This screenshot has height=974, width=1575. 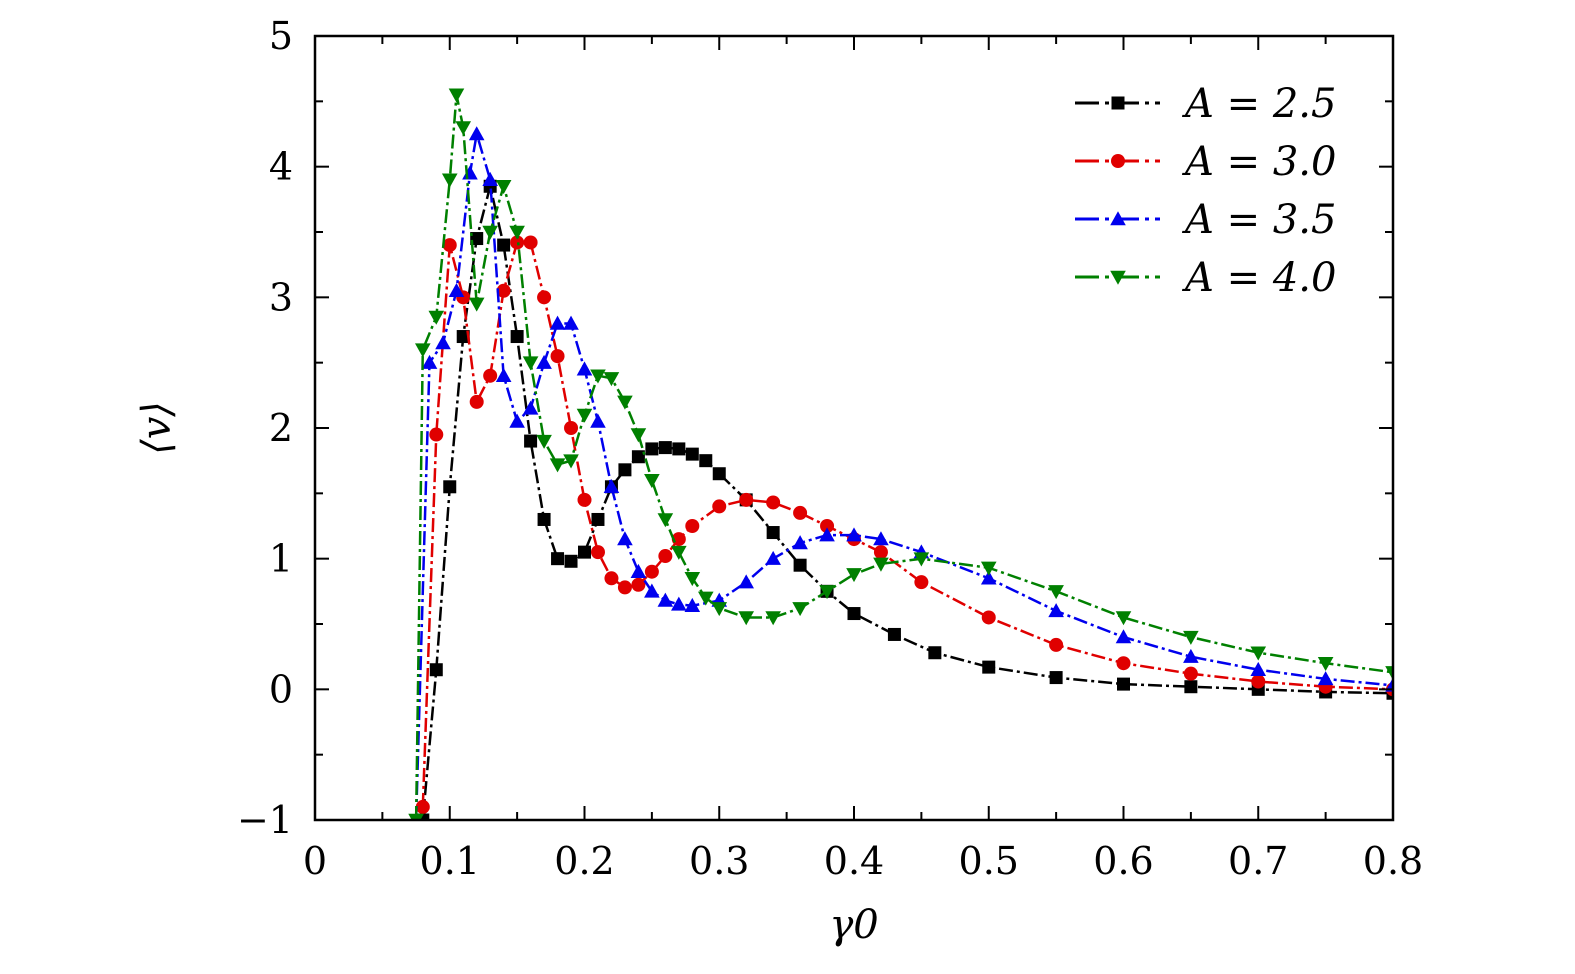 I want to click on x-tick-label: 0.5, so click(x=989, y=861).